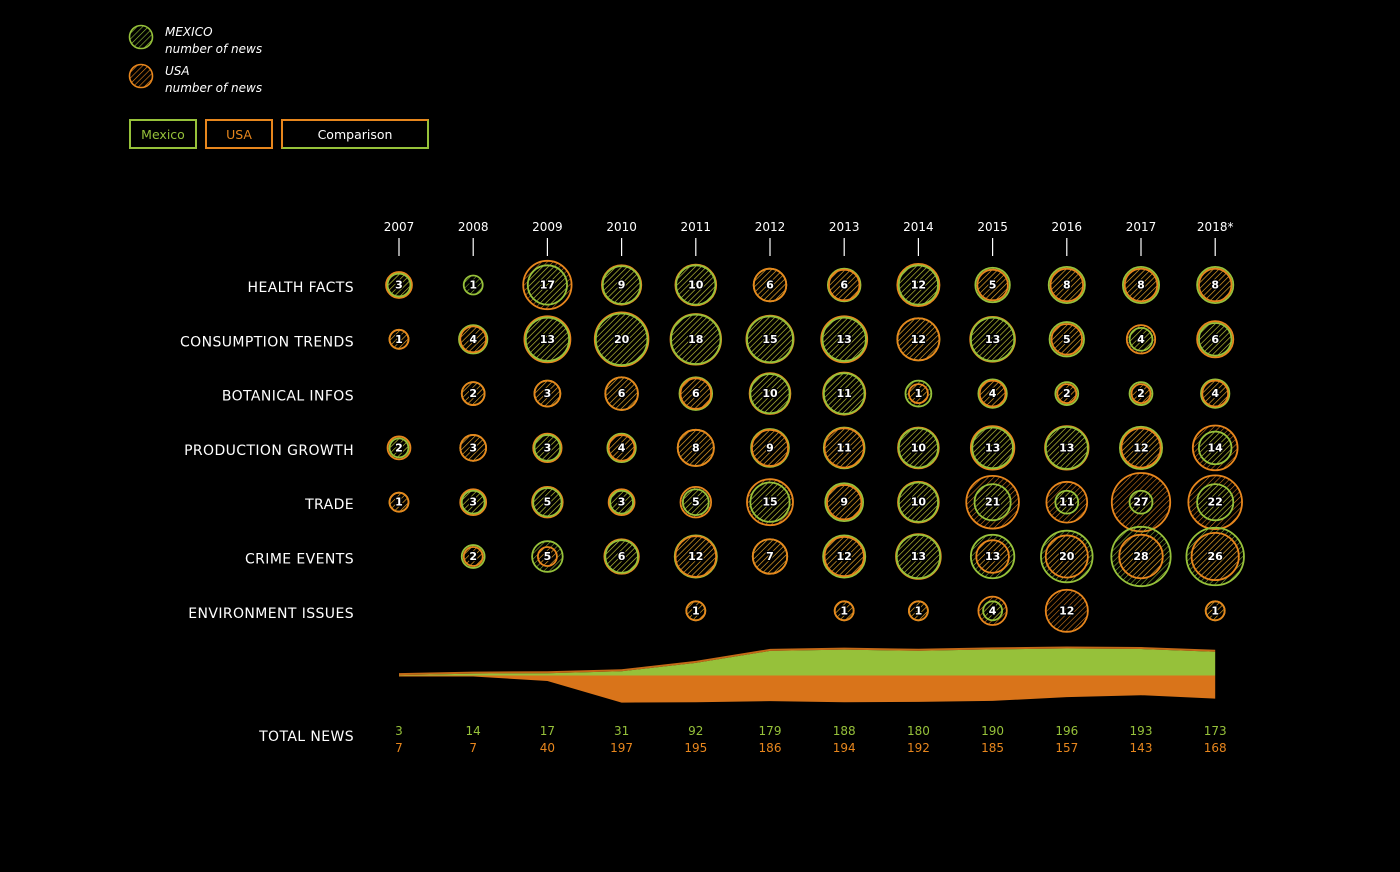 This screenshot has width=1400, height=872. What do you see at coordinates (807, 689) in the screenshot?
I see `stream-usa` at bounding box center [807, 689].